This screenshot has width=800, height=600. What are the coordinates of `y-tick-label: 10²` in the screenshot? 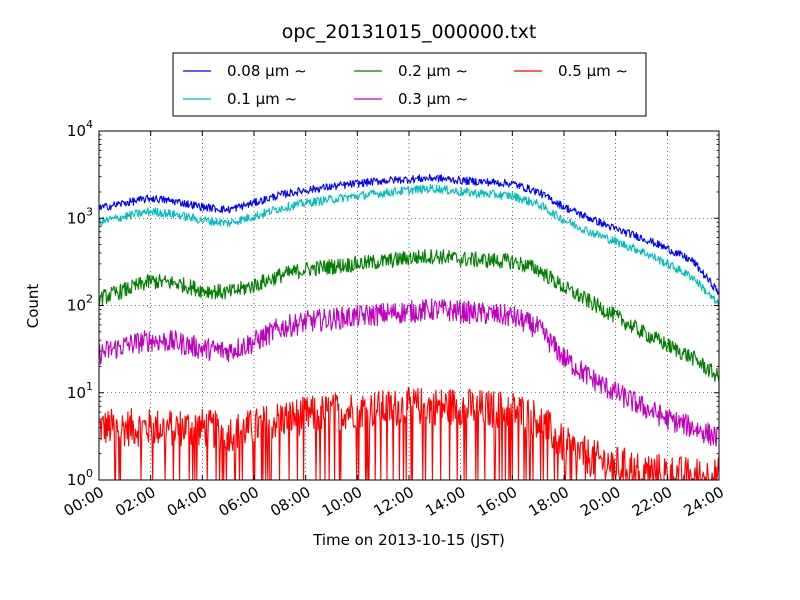 It's located at (80, 304).